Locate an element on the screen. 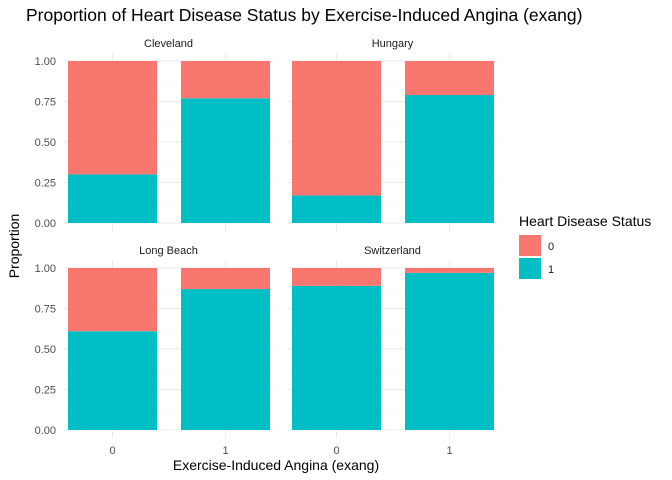 The height and width of the screenshot is (480, 672). facet-panel-switzerland: Switzerland 0 1 is located at coordinates (392, 351).